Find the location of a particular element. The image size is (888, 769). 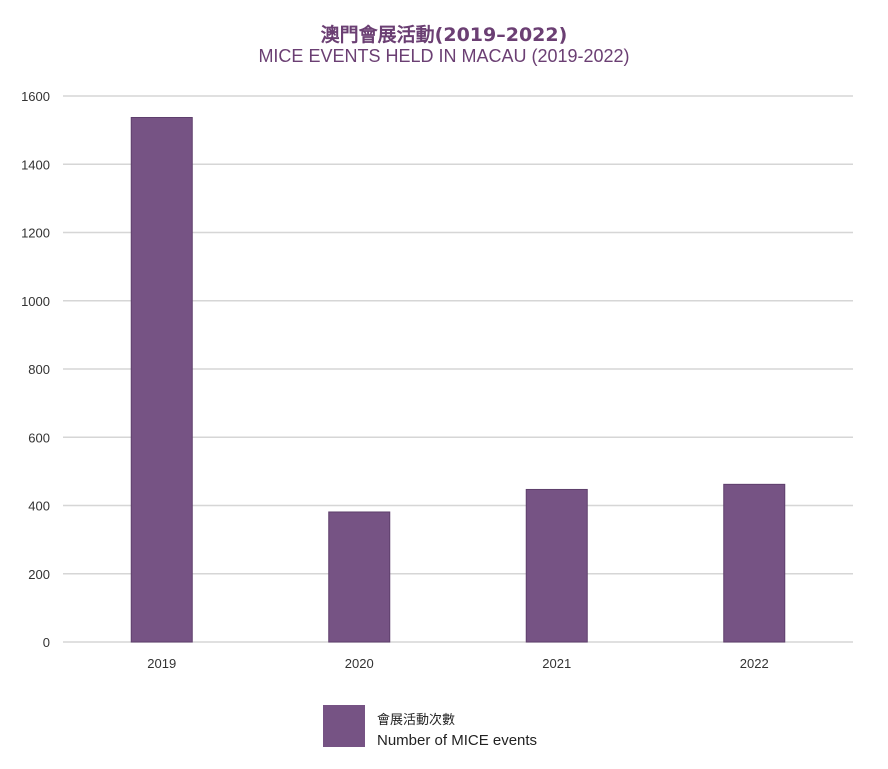

y-axis-ticks: 0 200 400 600 800 1000 1200 1400 1600 is located at coordinates (35, 369).